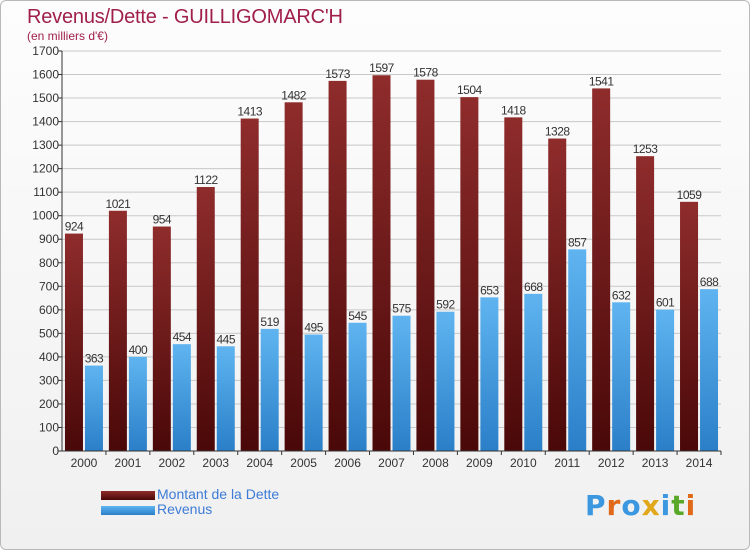 The image size is (750, 550). What do you see at coordinates (690, 195) in the screenshot?
I see `data-label-debt: 1059` at bounding box center [690, 195].